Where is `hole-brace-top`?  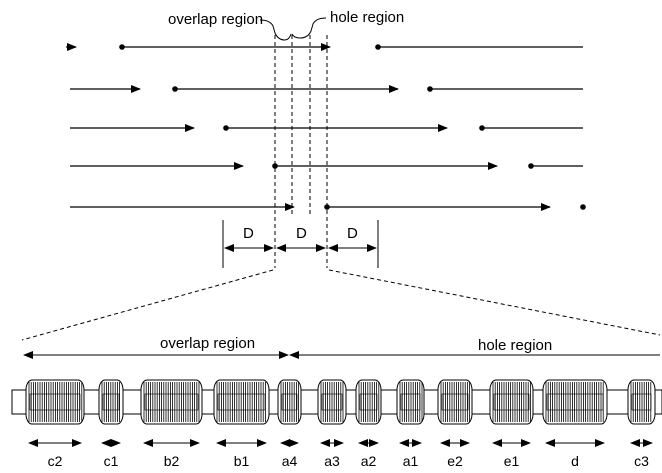 hole-brace-top is located at coordinates (309, 28).